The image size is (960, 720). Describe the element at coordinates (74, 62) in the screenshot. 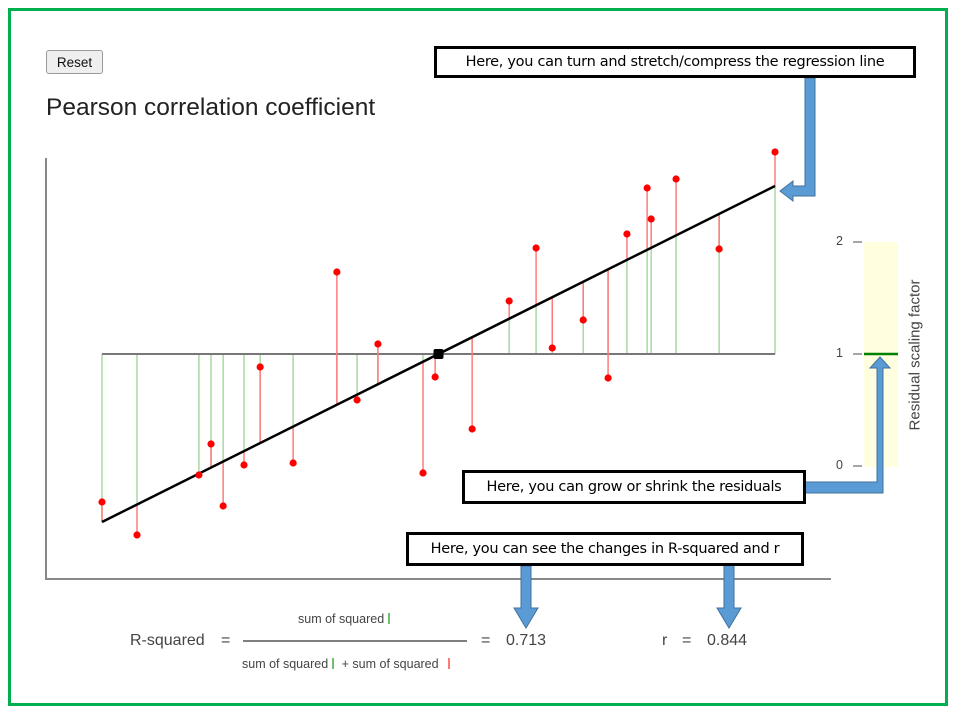

I see `reset-button: Reset` at that location.